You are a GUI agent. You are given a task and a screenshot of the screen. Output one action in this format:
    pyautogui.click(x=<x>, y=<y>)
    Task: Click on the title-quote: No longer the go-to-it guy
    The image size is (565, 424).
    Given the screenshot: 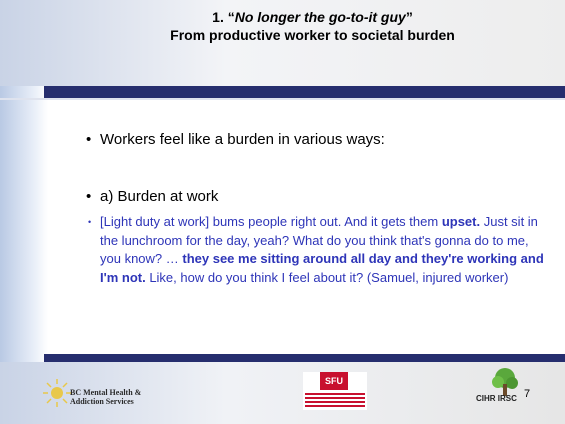 What is the action you would take?
    pyautogui.click(x=320, y=17)
    